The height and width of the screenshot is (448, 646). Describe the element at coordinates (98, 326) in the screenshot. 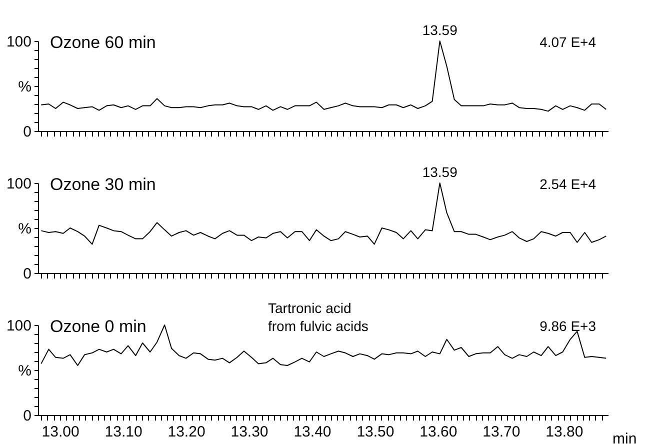

I see `annotation: Ozone 0 min` at that location.